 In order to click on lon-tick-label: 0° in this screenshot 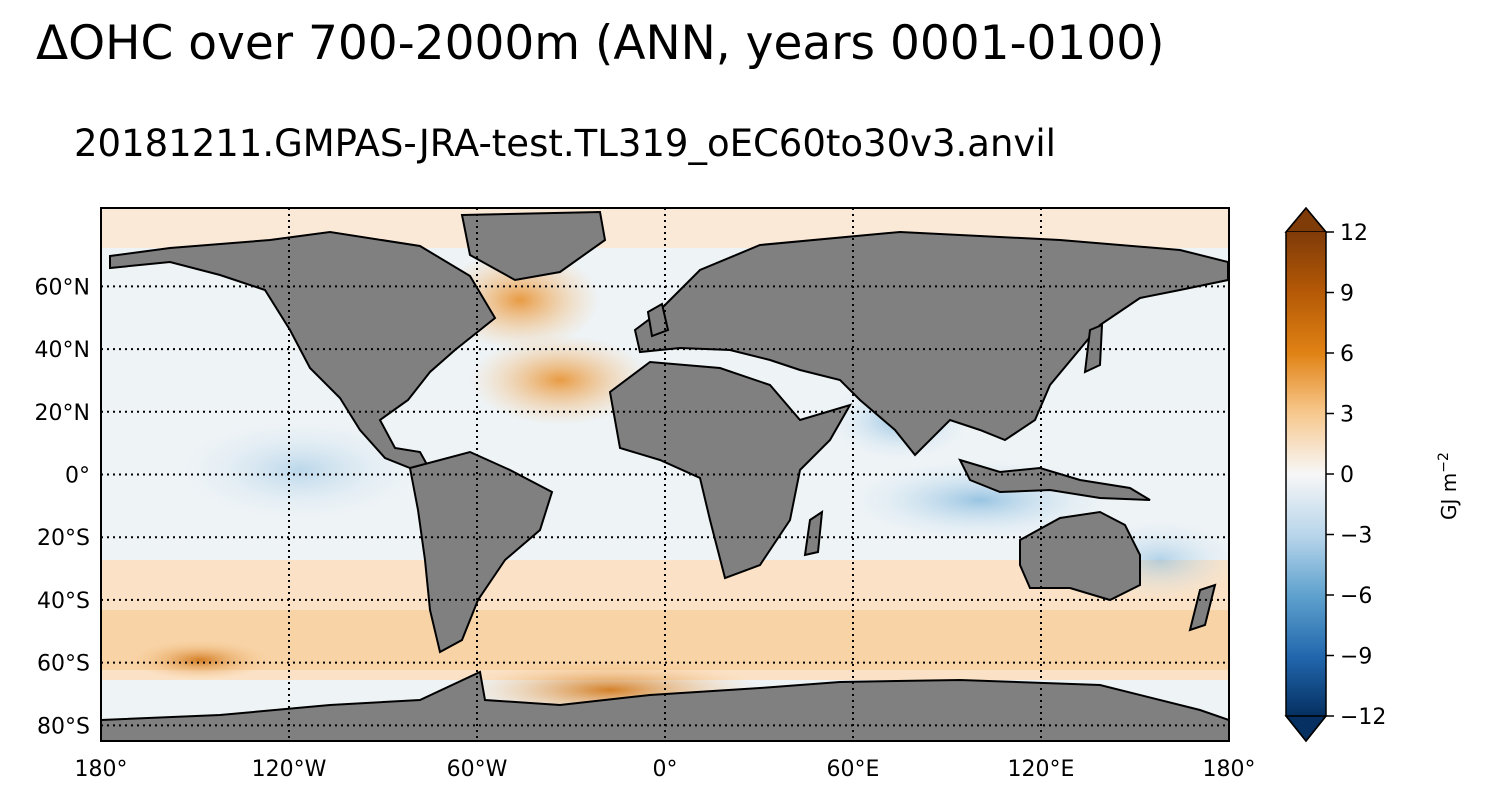, I will do `click(665, 769)`.